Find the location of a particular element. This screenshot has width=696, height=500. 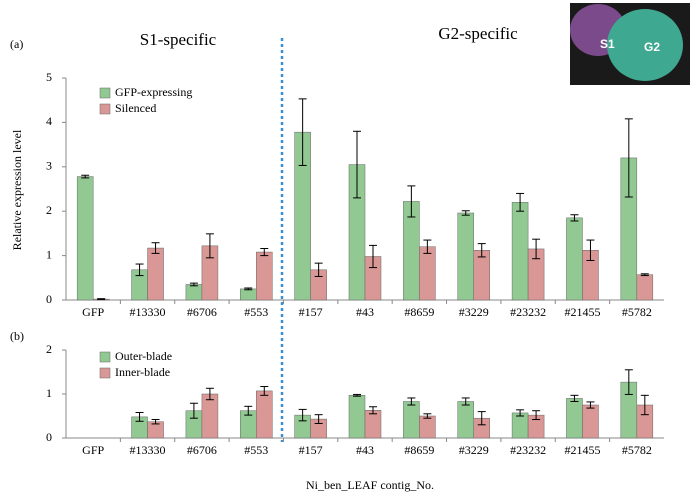

inset-label: S1 is located at coordinates (607, 44).